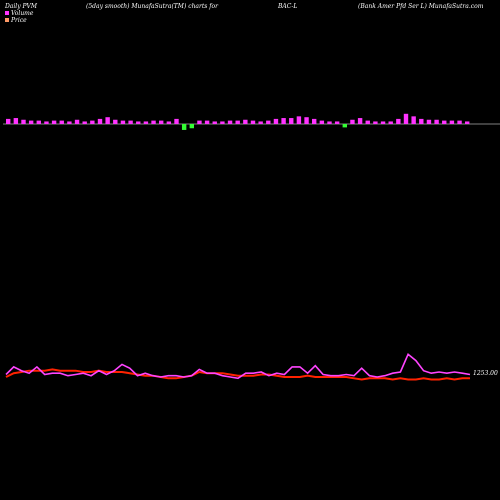  What do you see at coordinates (152, 6) in the screenshot?
I see `header-smooth-label: (5day smooth) MunafaSutra(TM) charts for` at bounding box center [152, 6].